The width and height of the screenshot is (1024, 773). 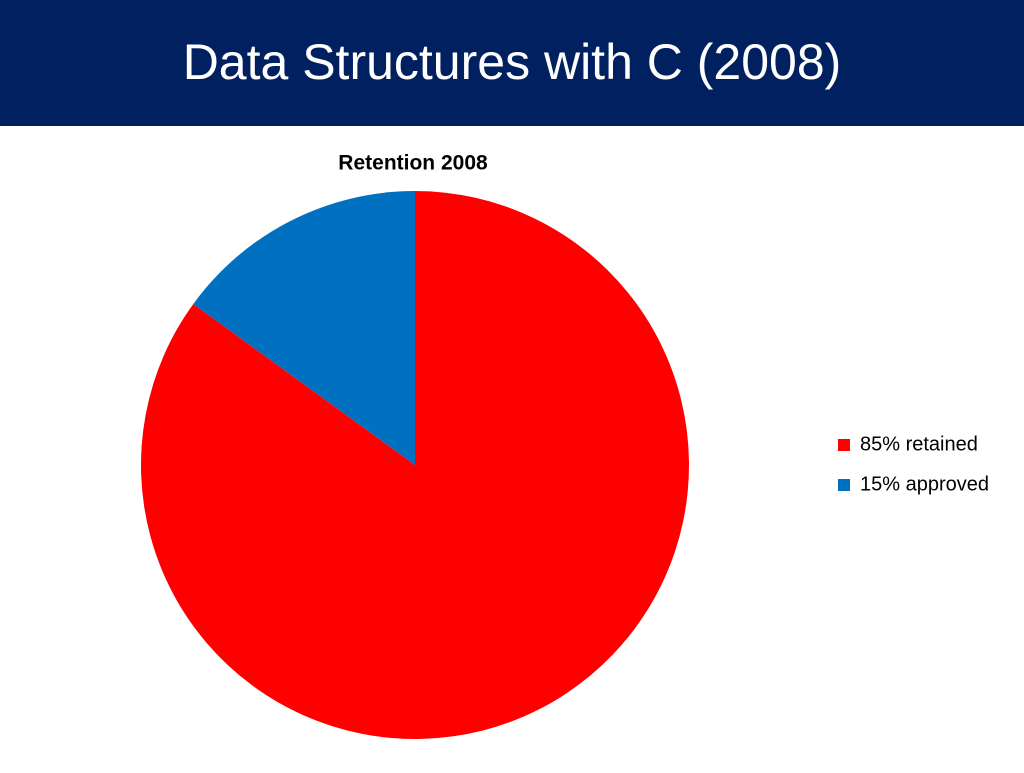 I want to click on legend-label: 85% retained, so click(x=919, y=444).